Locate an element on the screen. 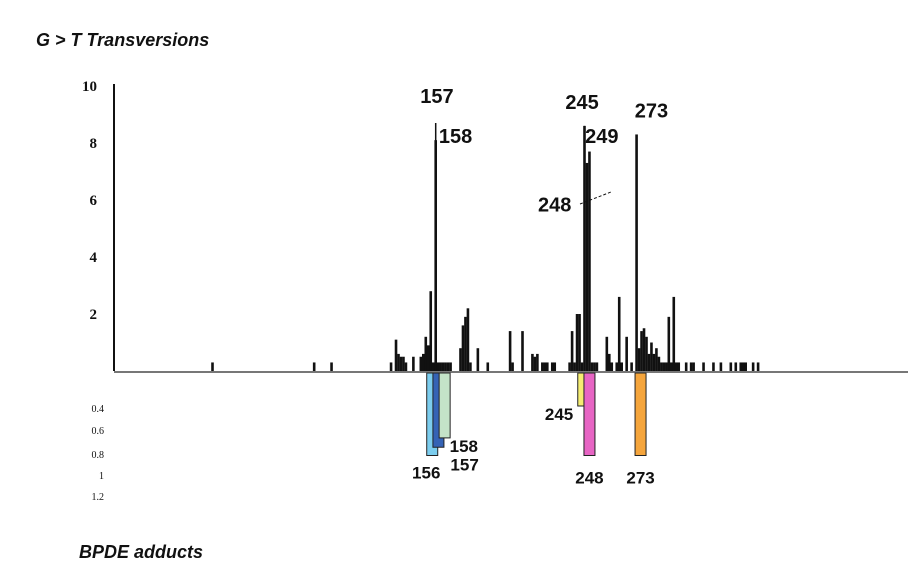  annotation-248: 248 is located at coordinates (554, 205).